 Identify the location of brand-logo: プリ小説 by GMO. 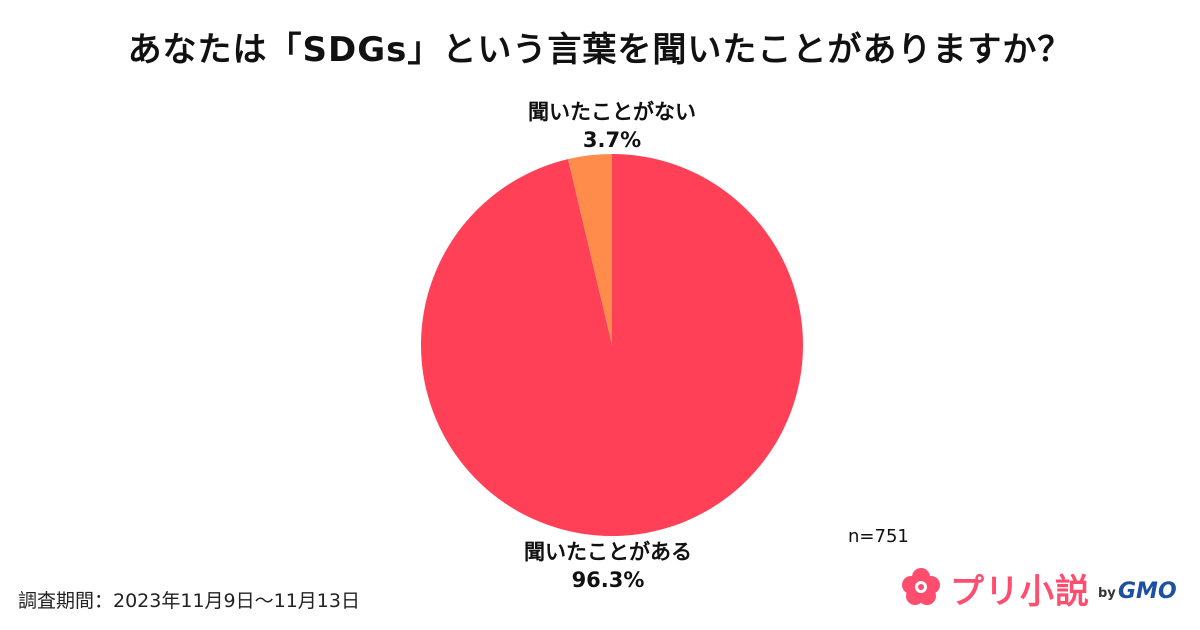
(1045, 587).